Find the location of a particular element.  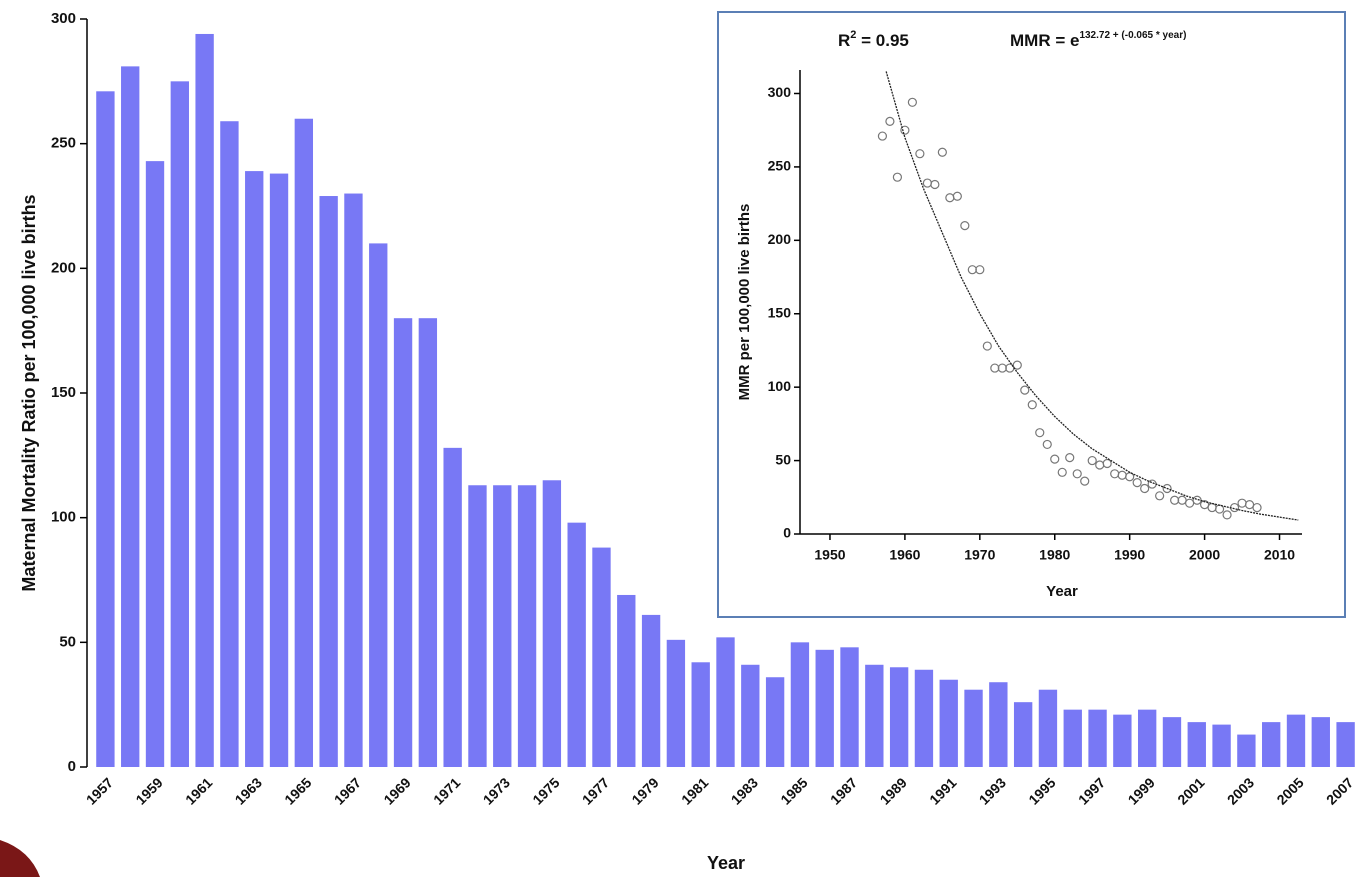

inset-y-tick-label: 150 is located at coordinates (780, 312).